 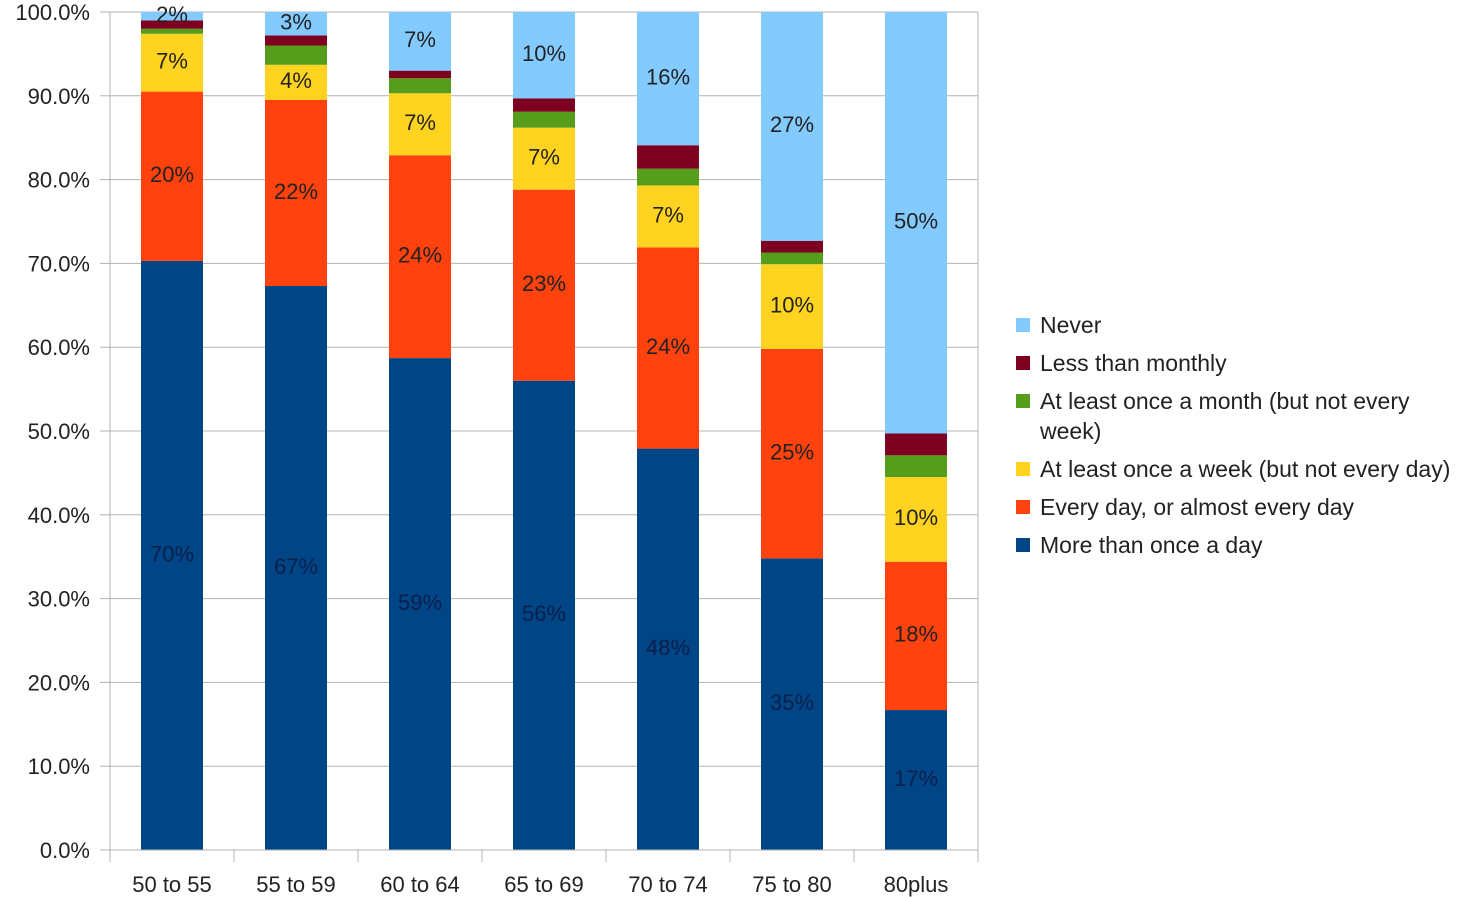 I want to click on legend-item: More than once a day, so click(x=1239, y=545).